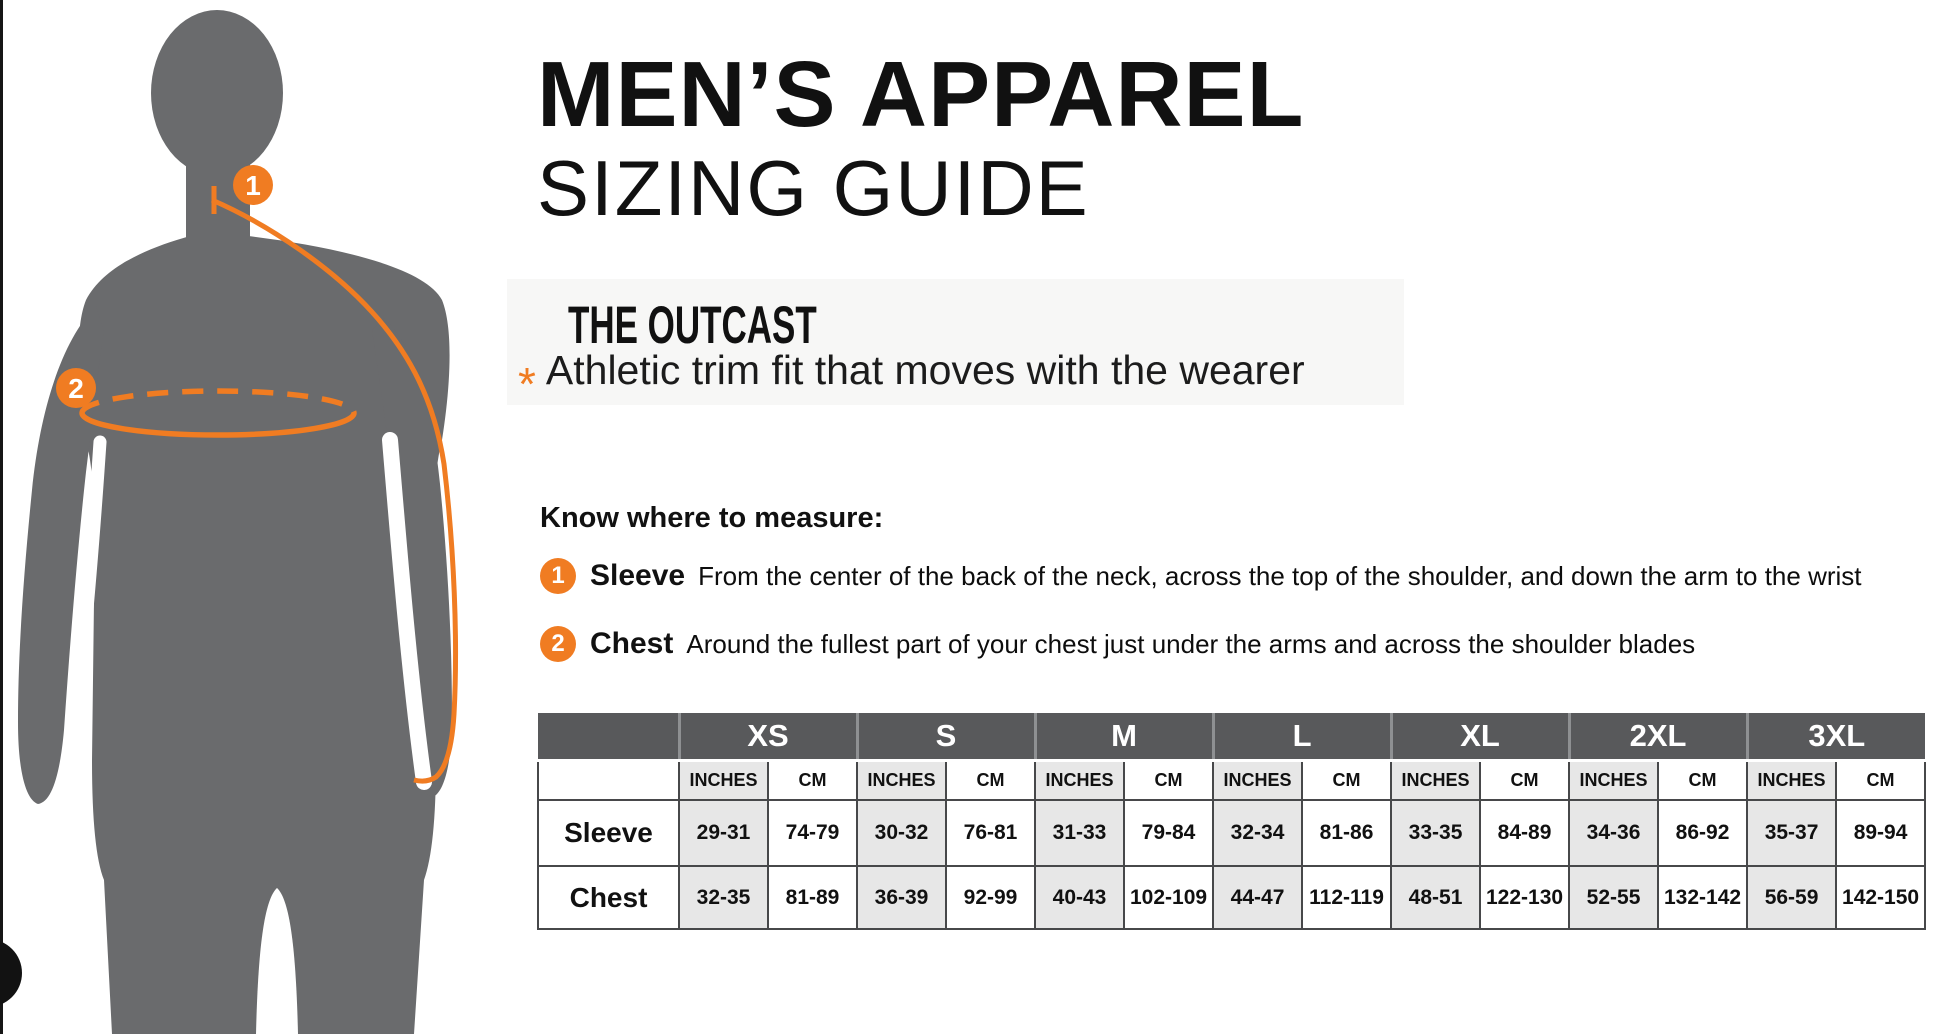 This screenshot has width=1946, height=1034. I want to click on badge-2-icon: 2, so click(558, 644).